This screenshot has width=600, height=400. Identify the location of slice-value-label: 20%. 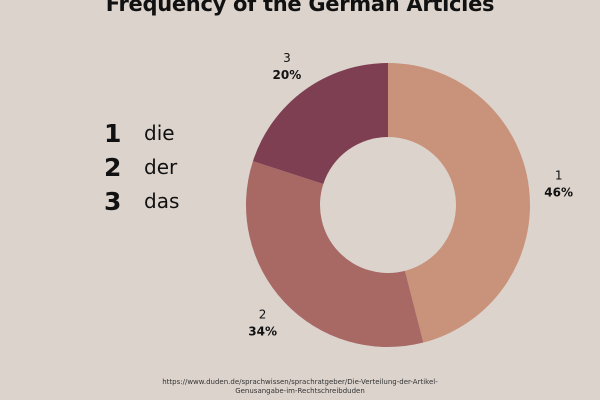
(287, 75).